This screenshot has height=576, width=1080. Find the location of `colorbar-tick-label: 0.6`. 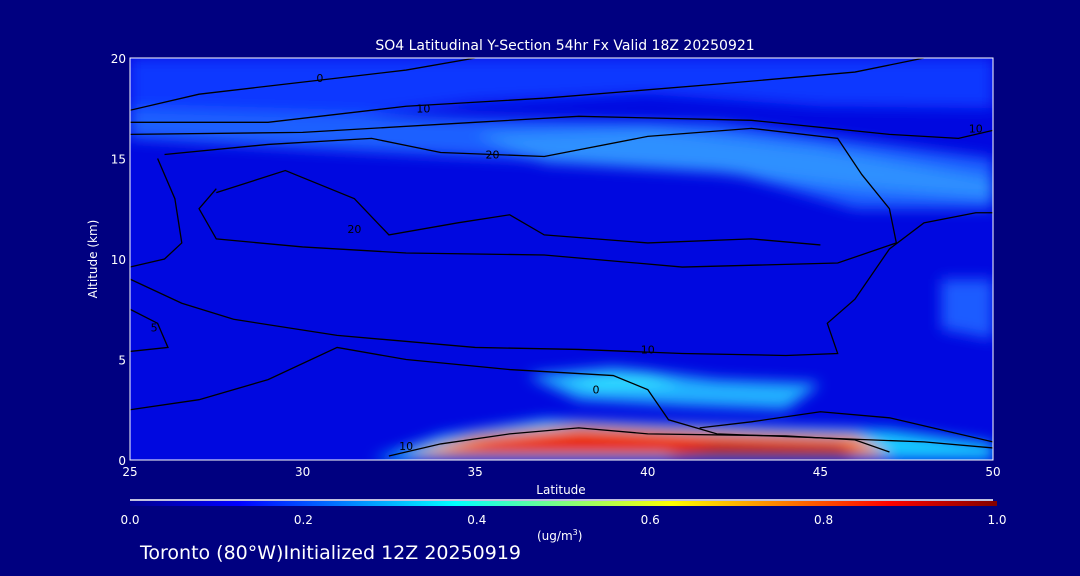

colorbar-tick-label: 0.6 is located at coordinates (650, 520).